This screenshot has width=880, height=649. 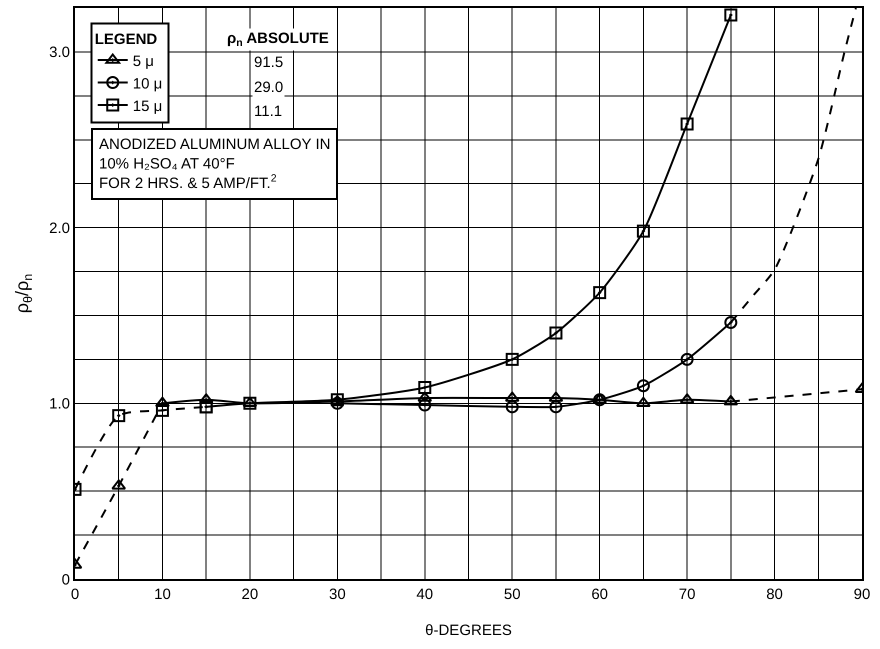 What do you see at coordinates (268, 111) in the screenshot?
I see `annotation: 11.1` at bounding box center [268, 111].